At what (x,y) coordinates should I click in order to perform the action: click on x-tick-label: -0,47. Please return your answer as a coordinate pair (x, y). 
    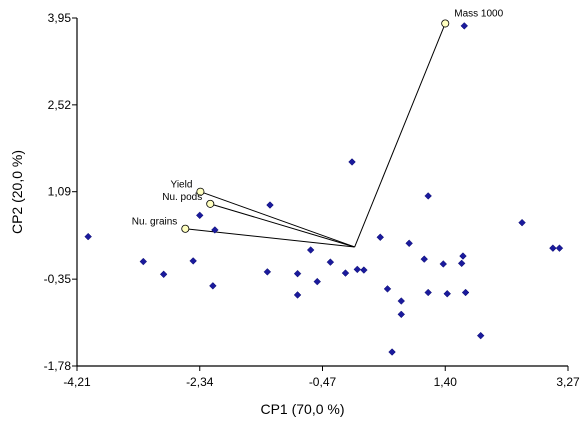
    Looking at the image, I should click on (323, 382).